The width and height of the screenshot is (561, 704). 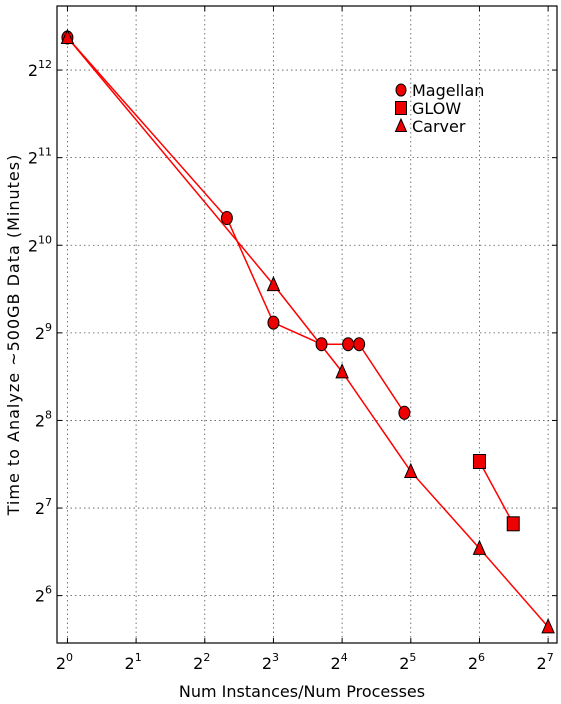 I want to click on x-tick-exponent: 7, so click(x=550, y=657).